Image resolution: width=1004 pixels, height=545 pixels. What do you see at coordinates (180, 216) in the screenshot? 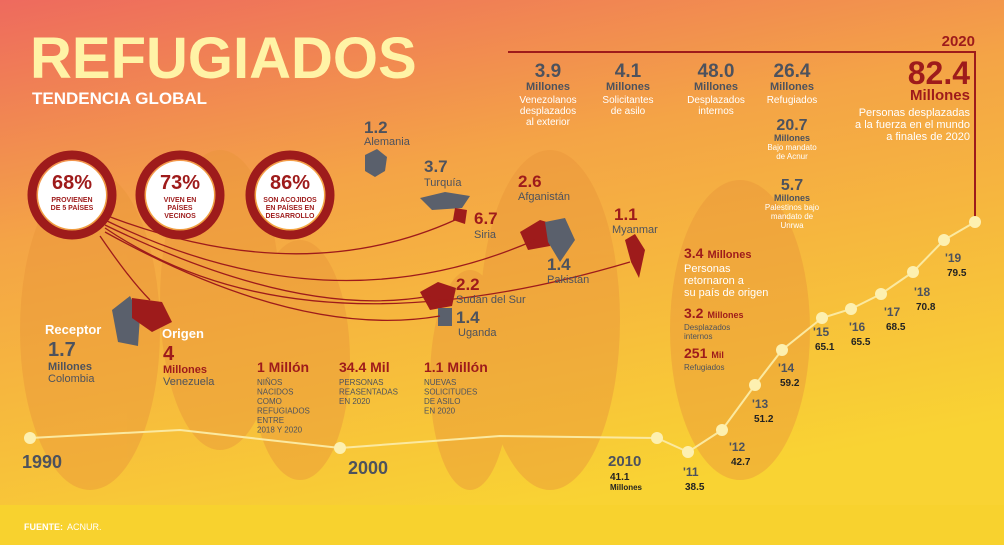
I see `circle-text: VECINOS` at bounding box center [180, 216].